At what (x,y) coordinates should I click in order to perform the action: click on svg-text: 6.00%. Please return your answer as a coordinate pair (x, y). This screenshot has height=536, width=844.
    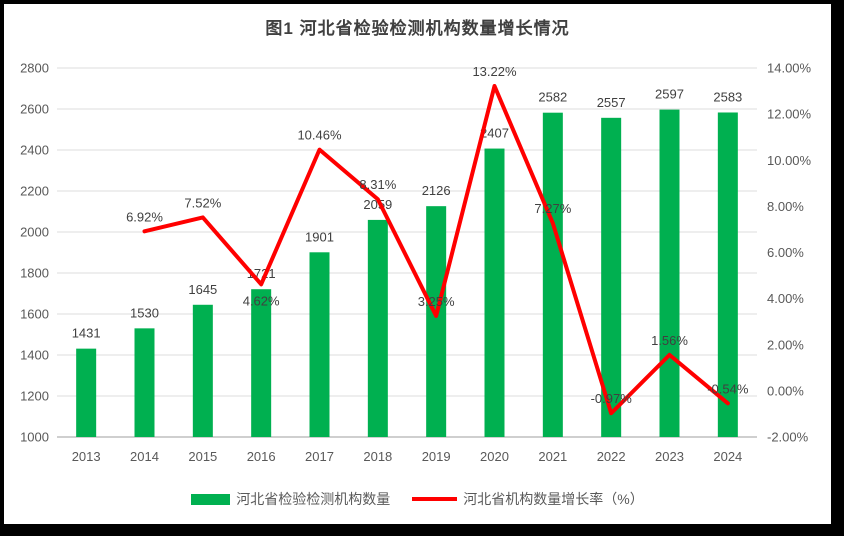
    Looking at the image, I should click on (785, 252).